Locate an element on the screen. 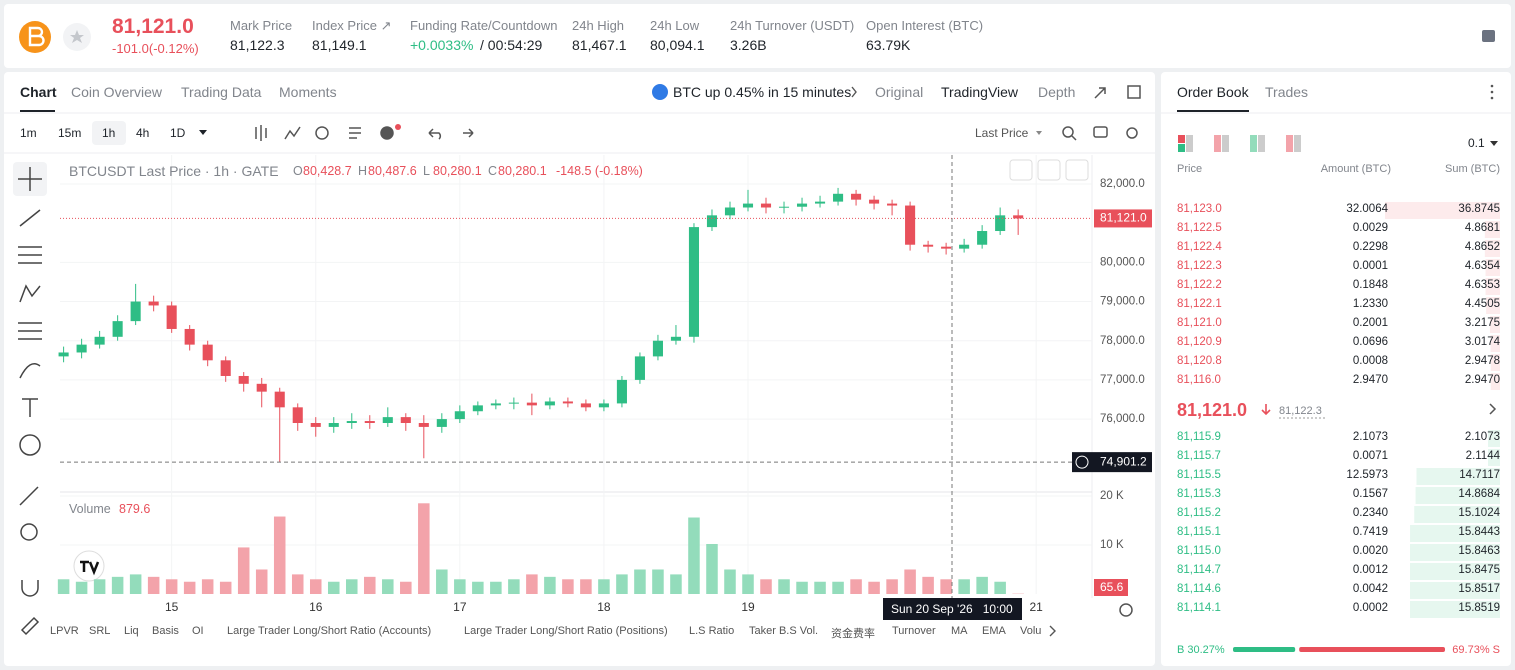 Image resolution: width=1515 pixels, height=670 pixels. view-tab: TradingView is located at coordinates (980, 92).